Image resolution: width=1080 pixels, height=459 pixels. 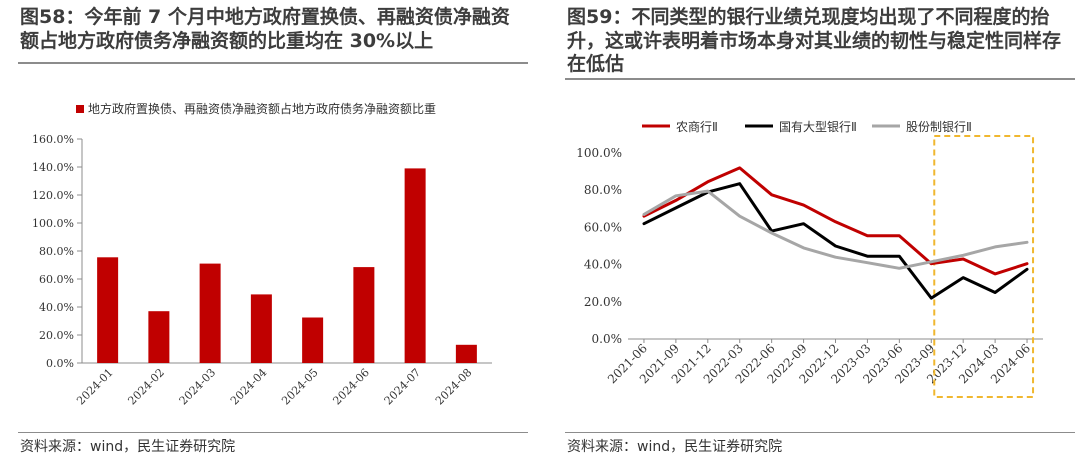 What do you see at coordinates (80, 109) in the screenshot?
I see `legend-swatch` at bounding box center [80, 109].